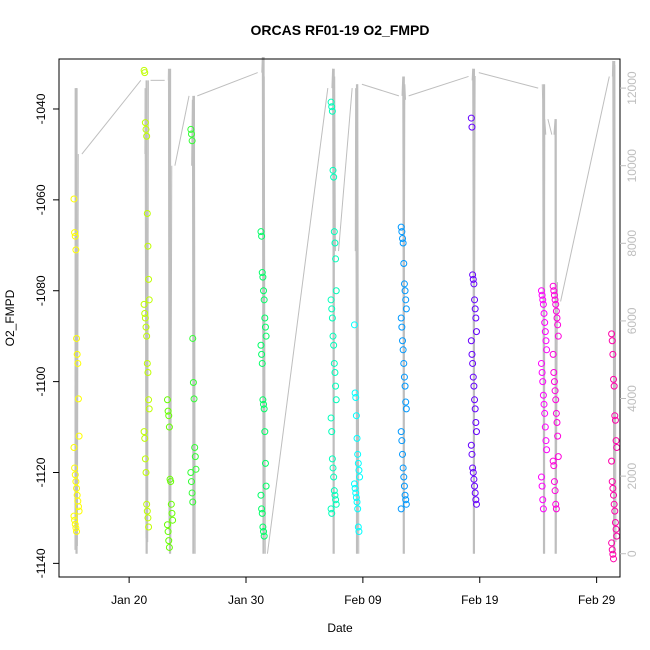 The image size is (650, 650). What do you see at coordinates (363, 600) in the screenshot?
I see `x-tick-label: Feb 09` at bounding box center [363, 600].